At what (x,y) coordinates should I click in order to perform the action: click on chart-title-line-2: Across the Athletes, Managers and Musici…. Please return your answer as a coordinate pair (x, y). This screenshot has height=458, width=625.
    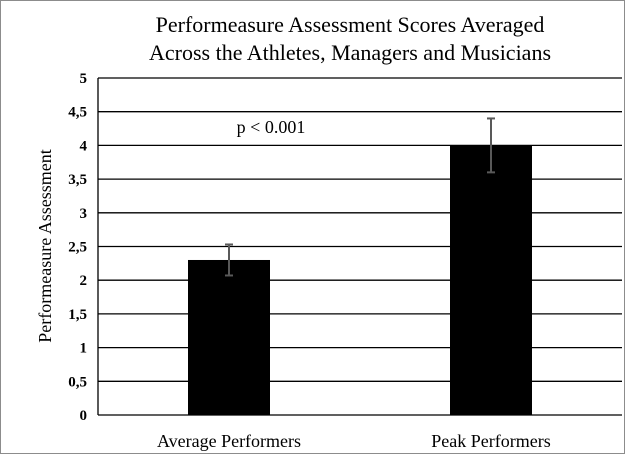
    Looking at the image, I should click on (350, 52).